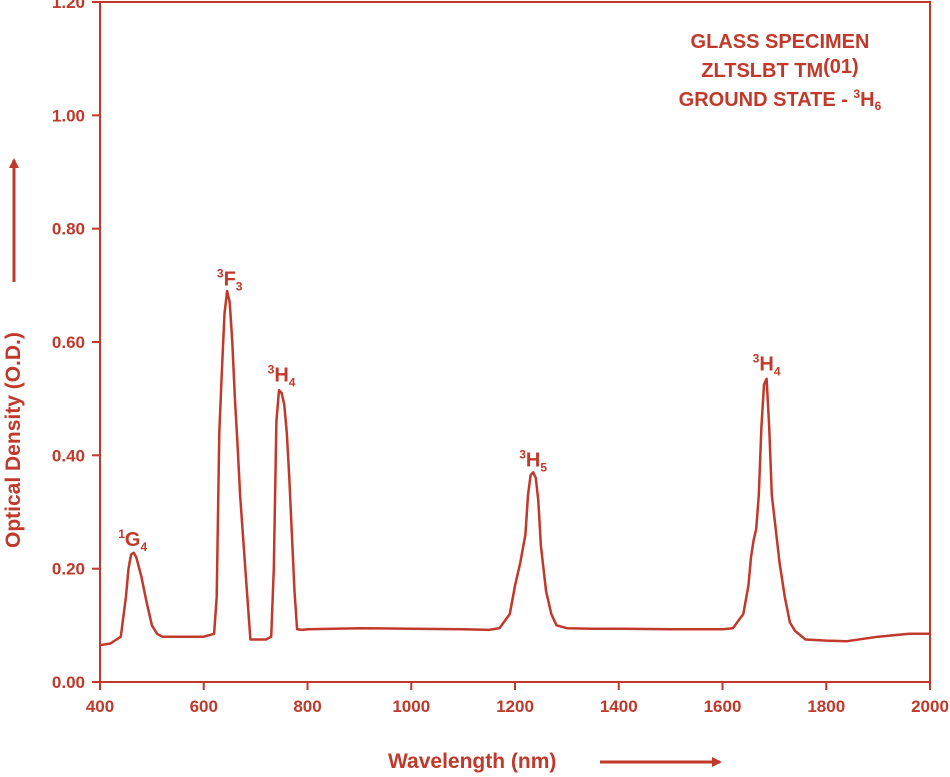 Image resolution: width=950 pixels, height=777 pixels. Describe the element at coordinates (930, 706) in the screenshot. I see `x-tick-label: 2000` at that location.